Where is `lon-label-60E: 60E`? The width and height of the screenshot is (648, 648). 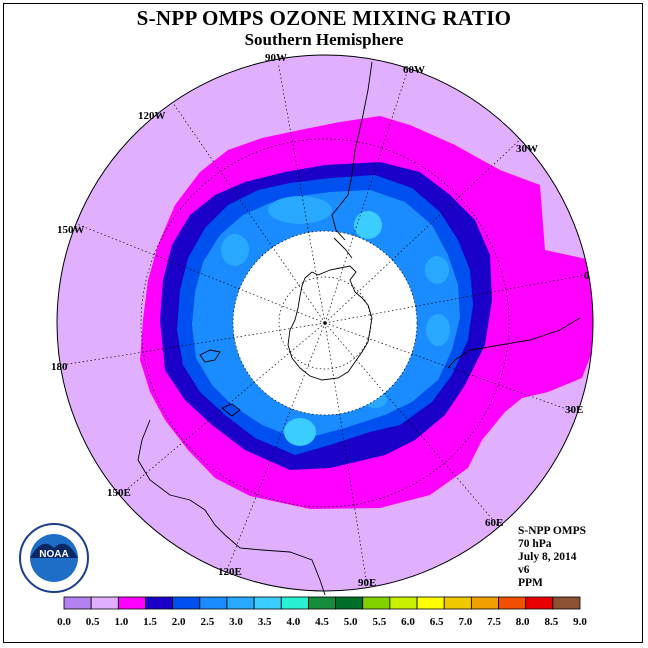
lon-label-60E: 60E is located at coordinates (494, 523).